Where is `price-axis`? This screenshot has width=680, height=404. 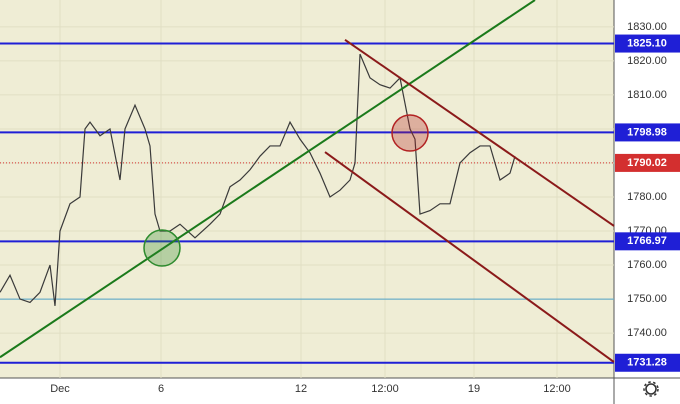
price-axis is located at coordinates (647, 202).